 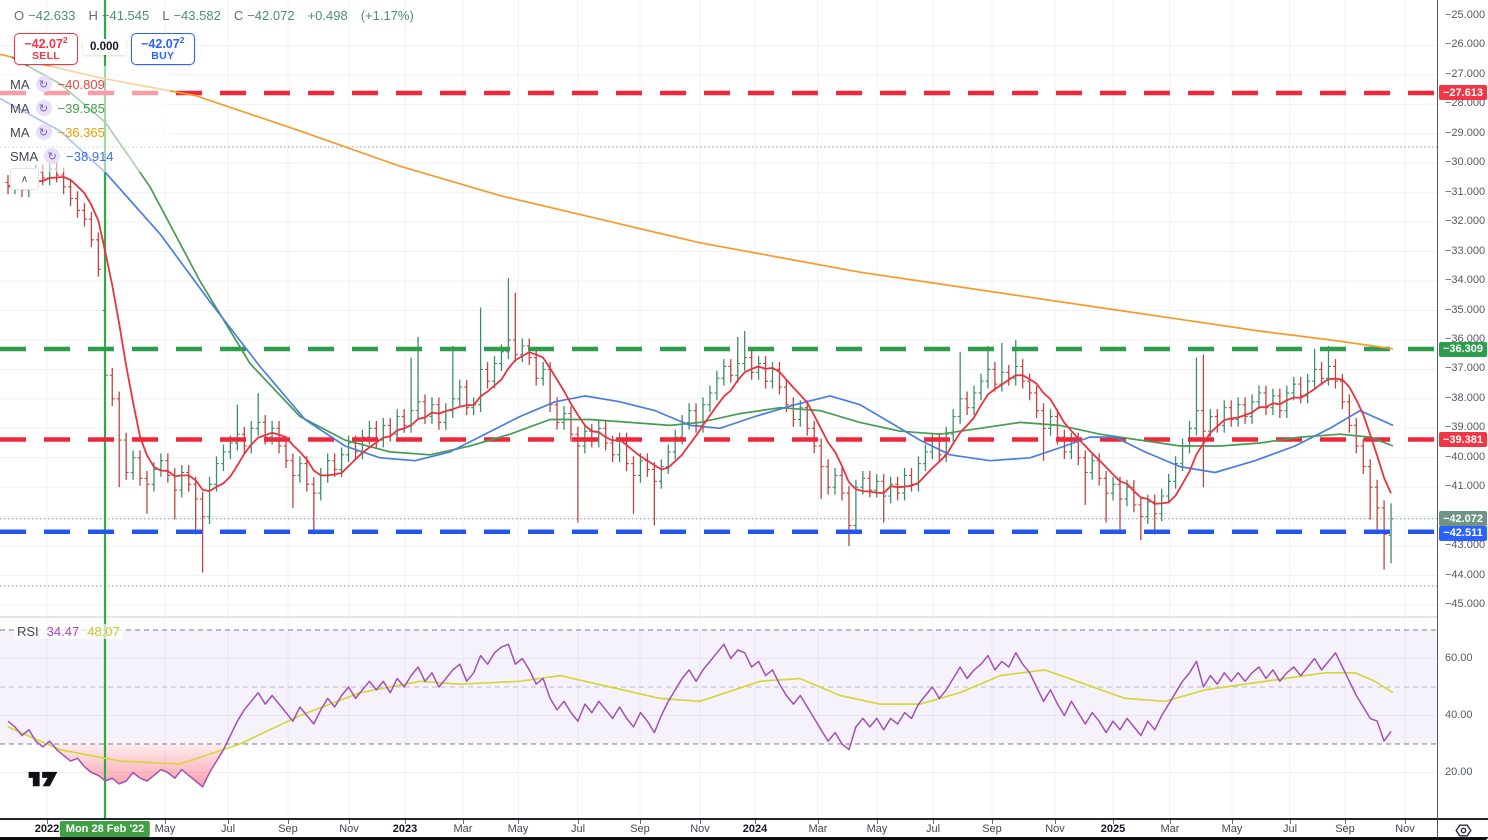 What do you see at coordinates (162, 49) in the screenshot?
I see `buy-button: −42.072 BUY` at bounding box center [162, 49].